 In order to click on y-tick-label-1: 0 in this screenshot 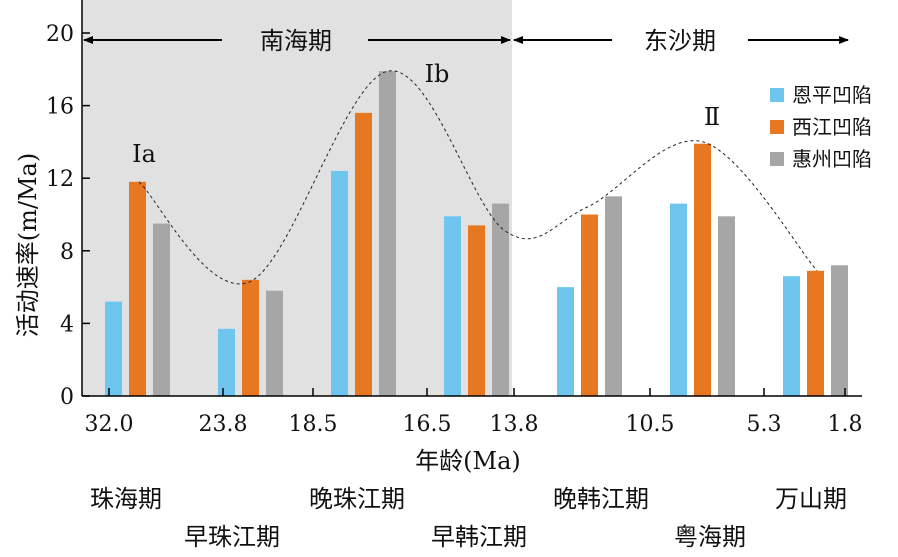, I will do `click(67, 397)`.